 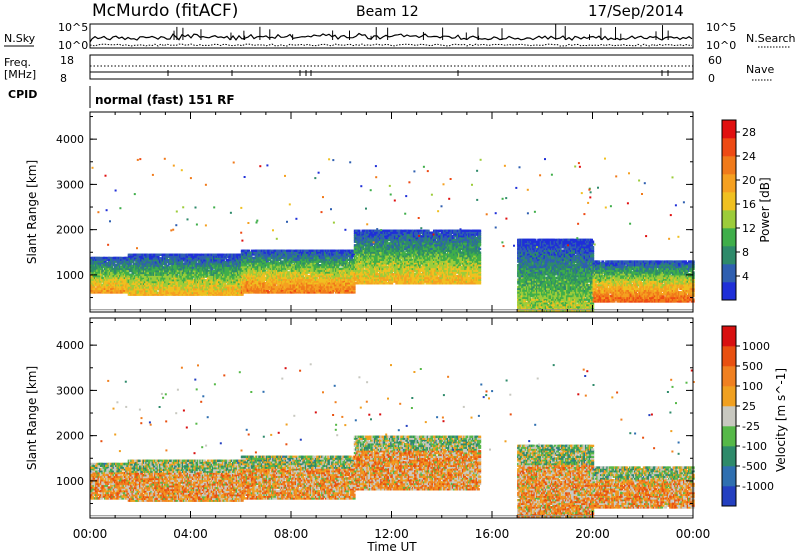 I want to click on date-title: 17/Sep/2014, so click(x=636, y=11).